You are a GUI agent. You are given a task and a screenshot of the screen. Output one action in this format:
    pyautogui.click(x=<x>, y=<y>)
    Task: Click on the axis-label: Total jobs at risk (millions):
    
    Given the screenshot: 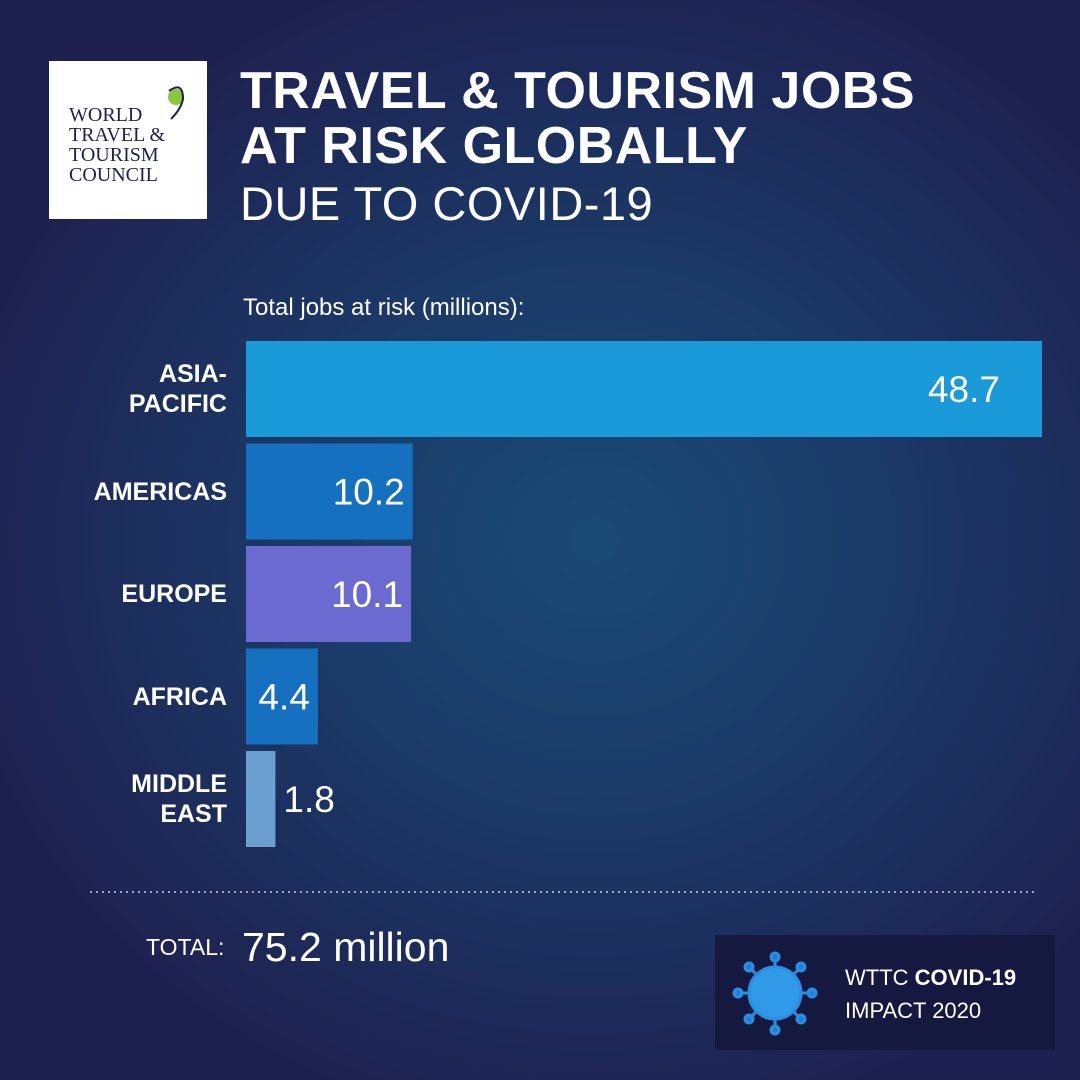 What is the action you would take?
    pyautogui.click(x=384, y=307)
    